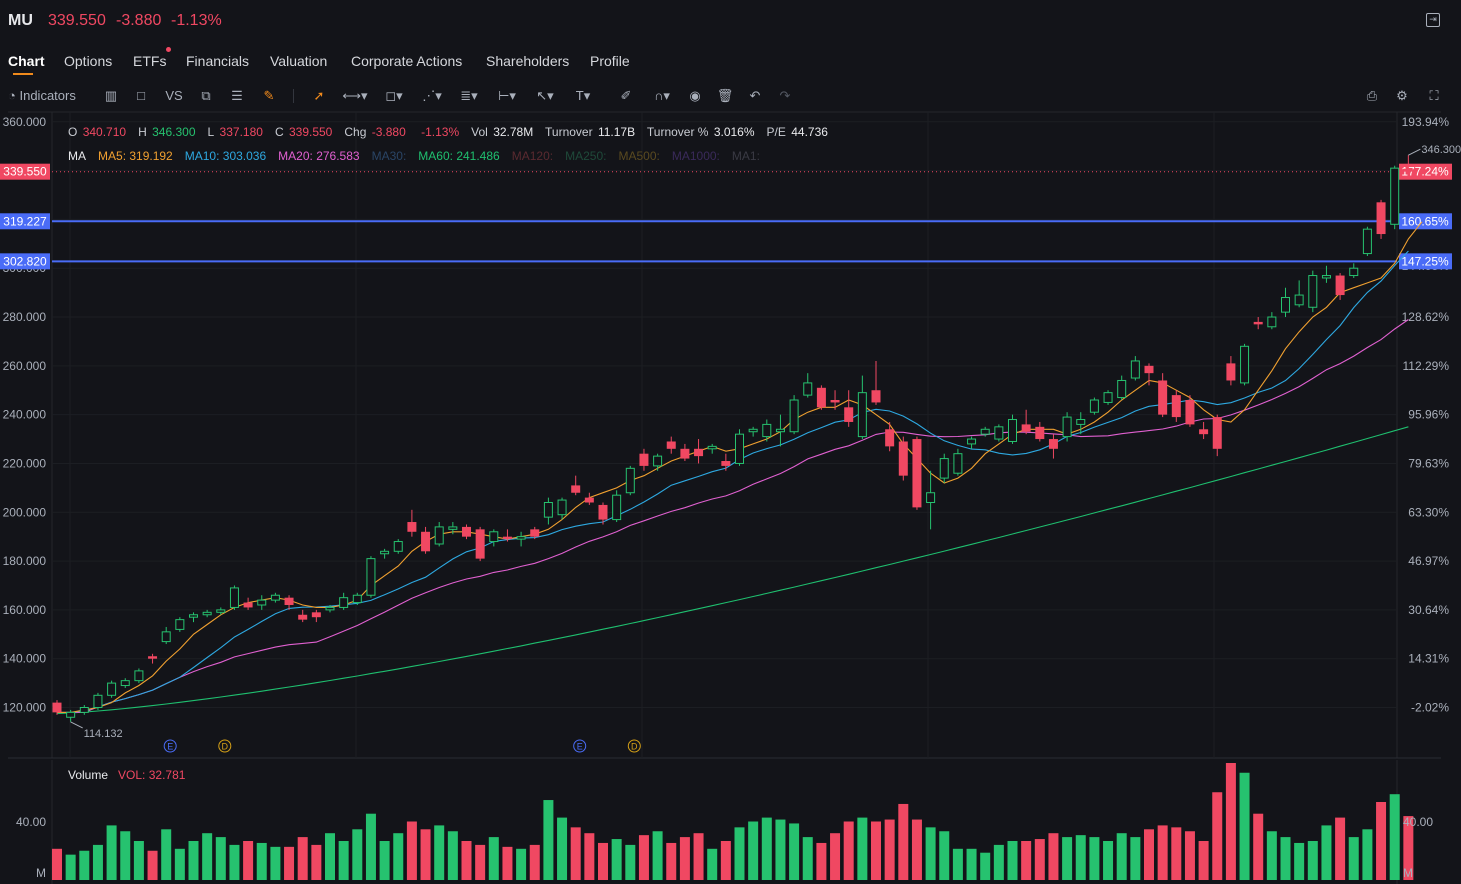  I want to click on measure-tool-icon: ⊢▾, so click(507, 95).